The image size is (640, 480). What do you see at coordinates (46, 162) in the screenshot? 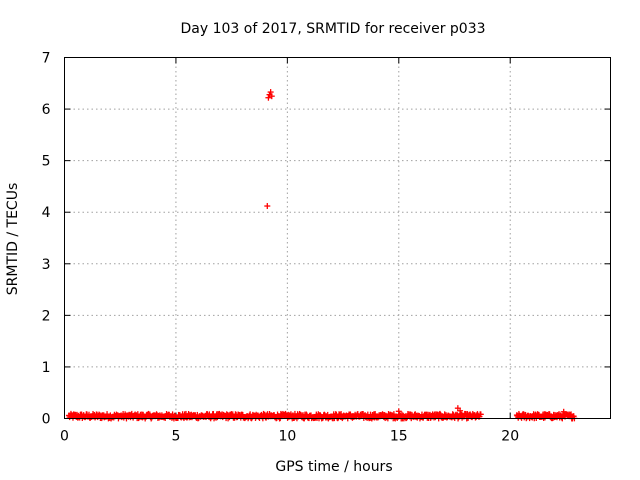
I see `y-tick-label: 5` at bounding box center [46, 162].